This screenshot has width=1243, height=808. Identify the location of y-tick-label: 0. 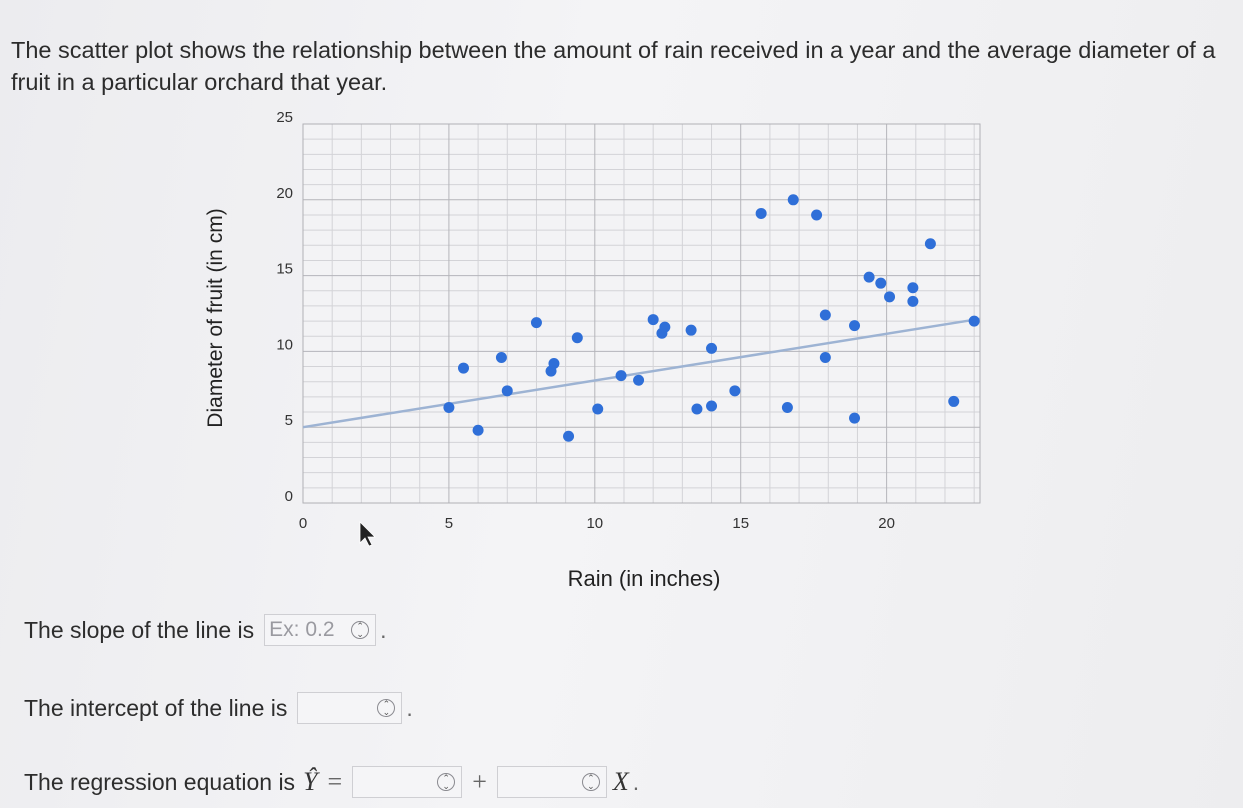
(289, 496).